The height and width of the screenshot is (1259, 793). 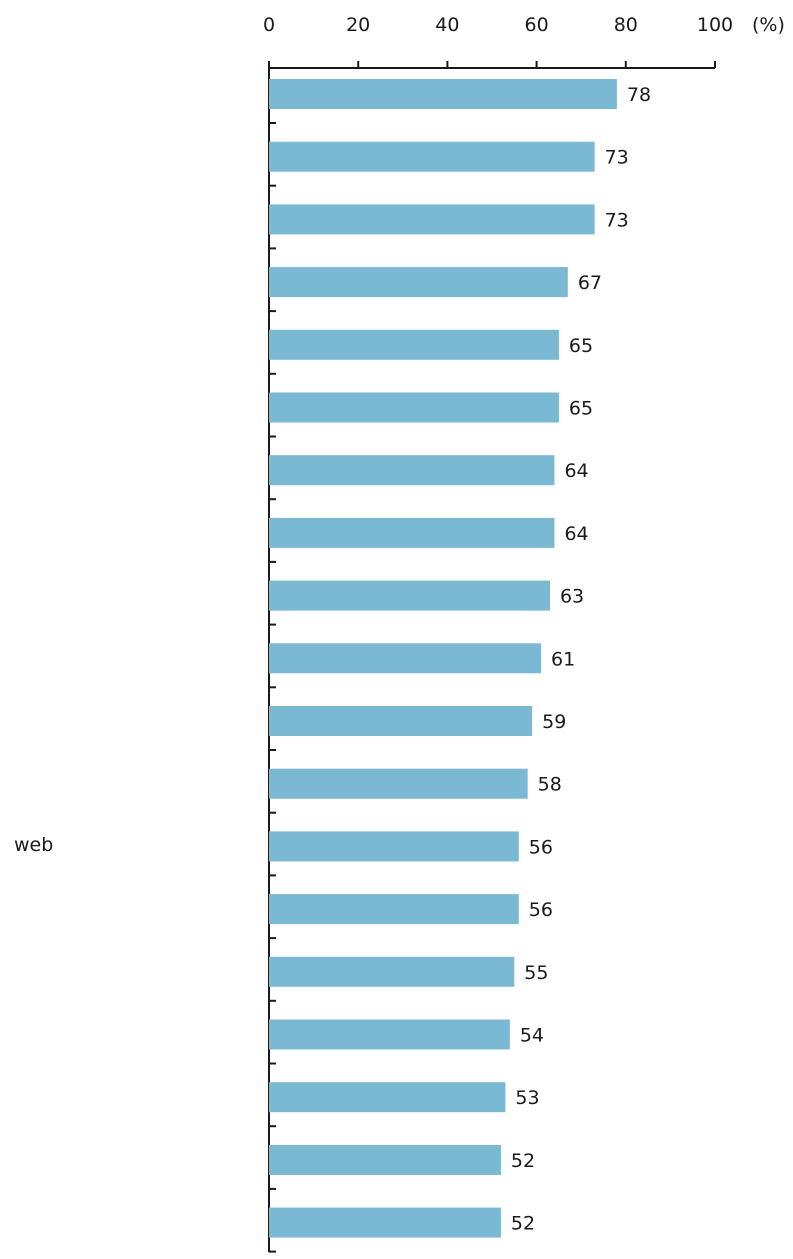 I want to click on bar-value-label: 78, so click(x=639, y=95).